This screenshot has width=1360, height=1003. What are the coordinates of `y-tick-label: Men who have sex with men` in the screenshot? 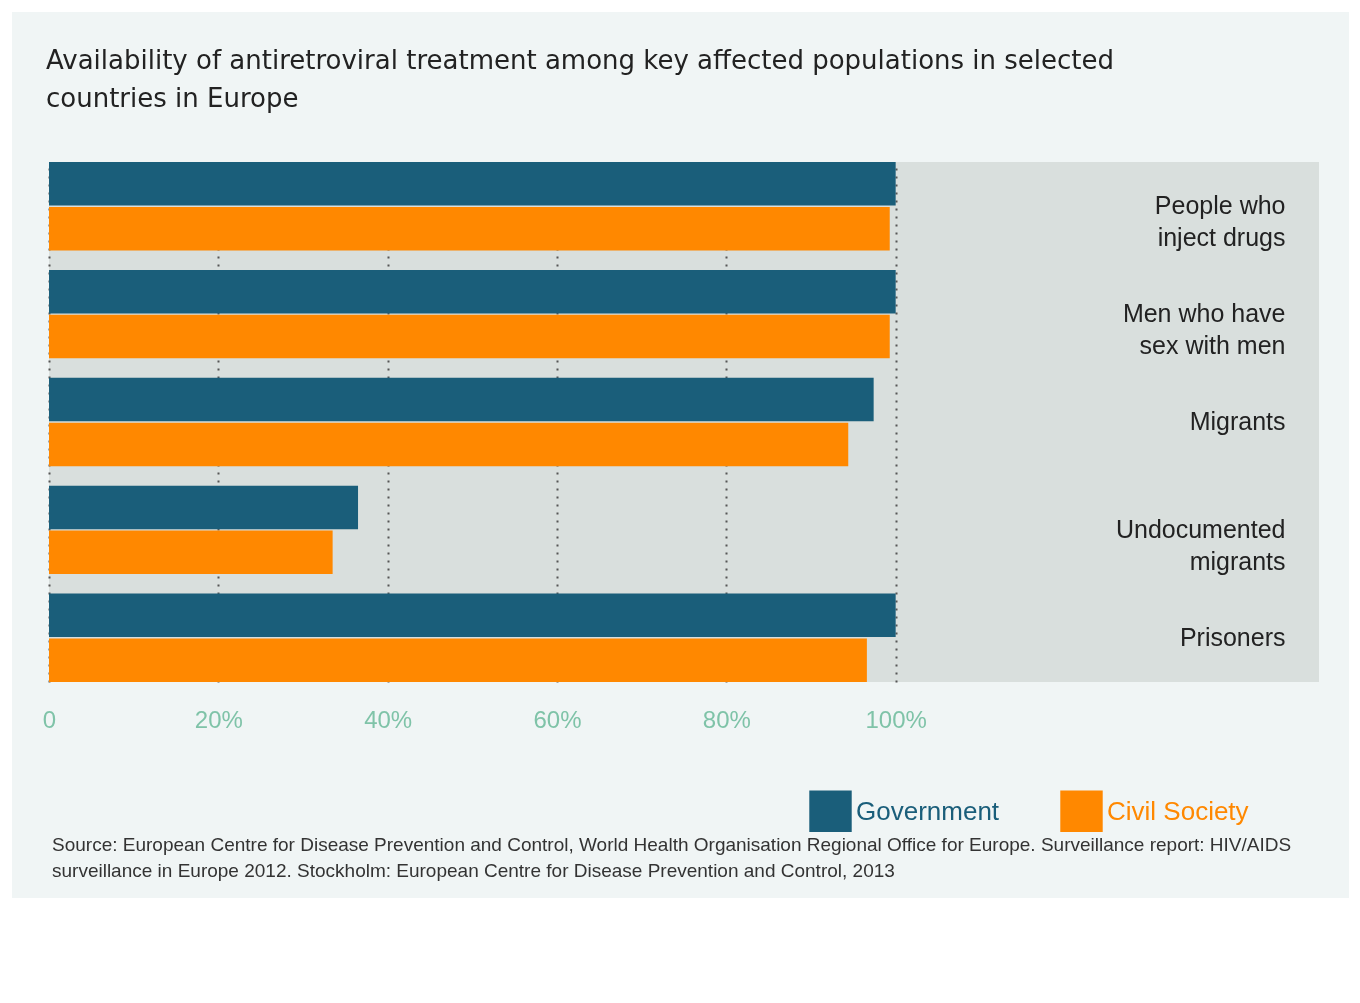 It's located at (1204, 329).